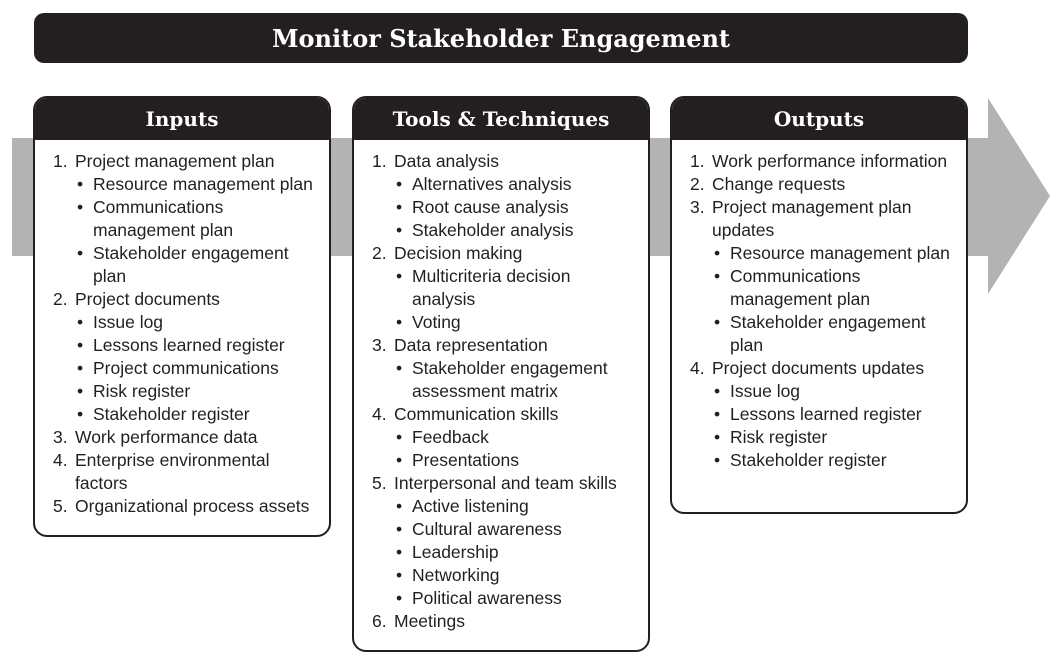 This screenshot has height=666, width=1060. Describe the element at coordinates (779, 184) in the screenshot. I see `item-label: Change requests` at that location.